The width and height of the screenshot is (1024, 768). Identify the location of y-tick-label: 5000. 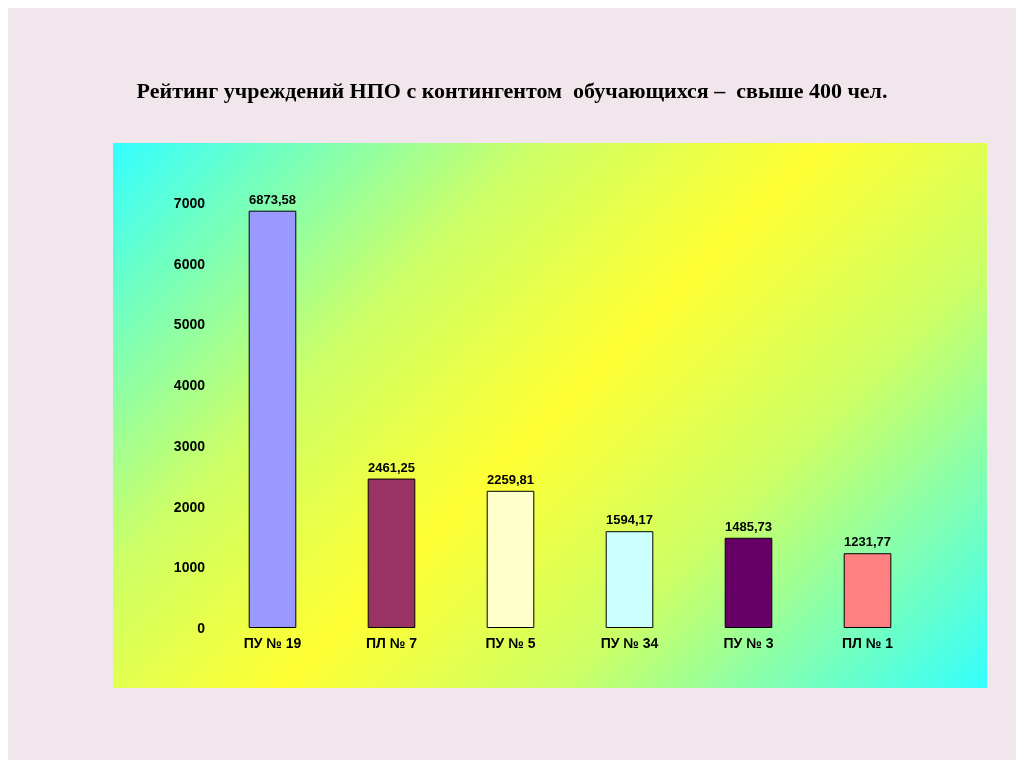
(189, 324).